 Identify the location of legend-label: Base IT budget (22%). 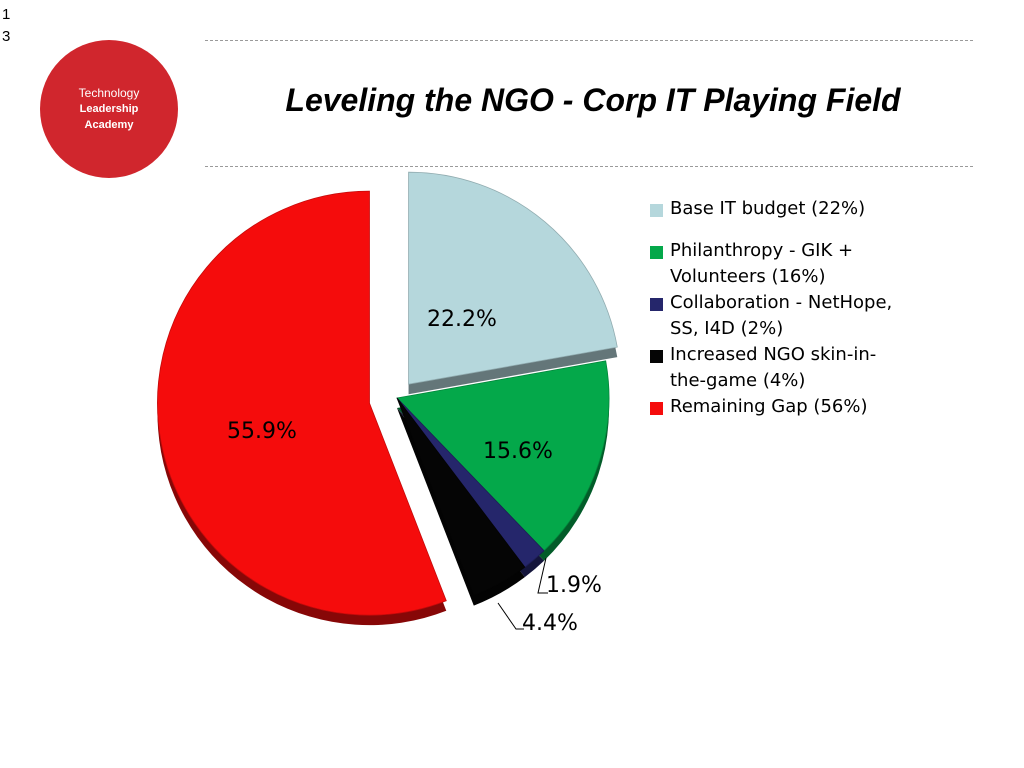
(768, 208).